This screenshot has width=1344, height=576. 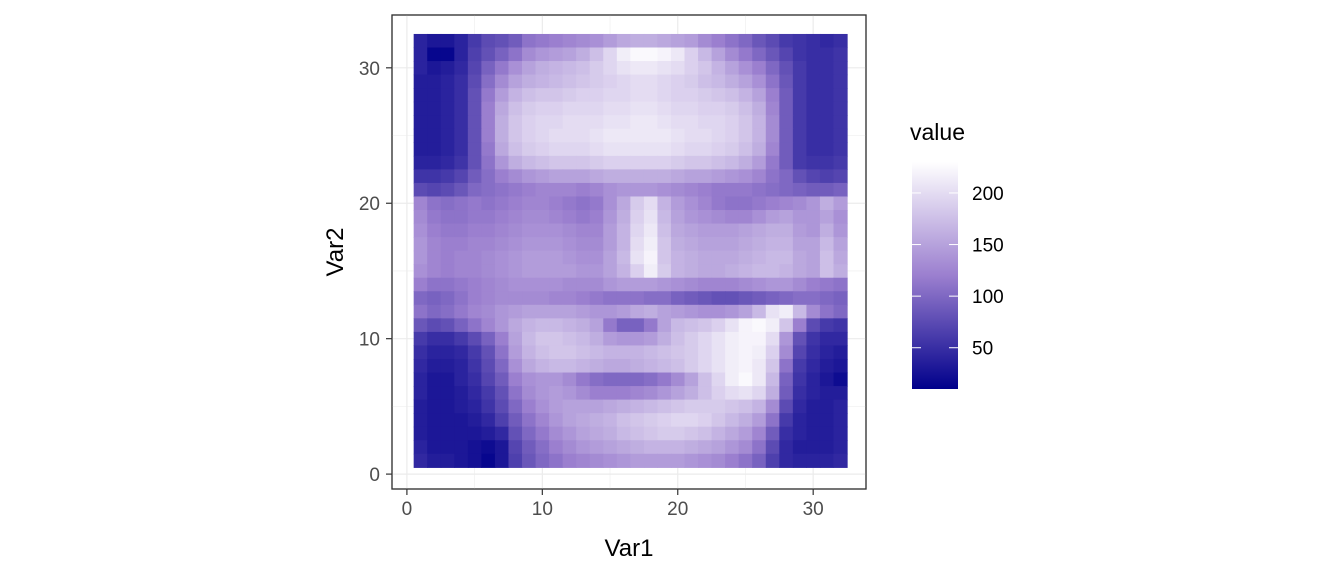 What do you see at coordinates (677, 509) in the screenshot?
I see `x-tick-label: 20` at bounding box center [677, 509].